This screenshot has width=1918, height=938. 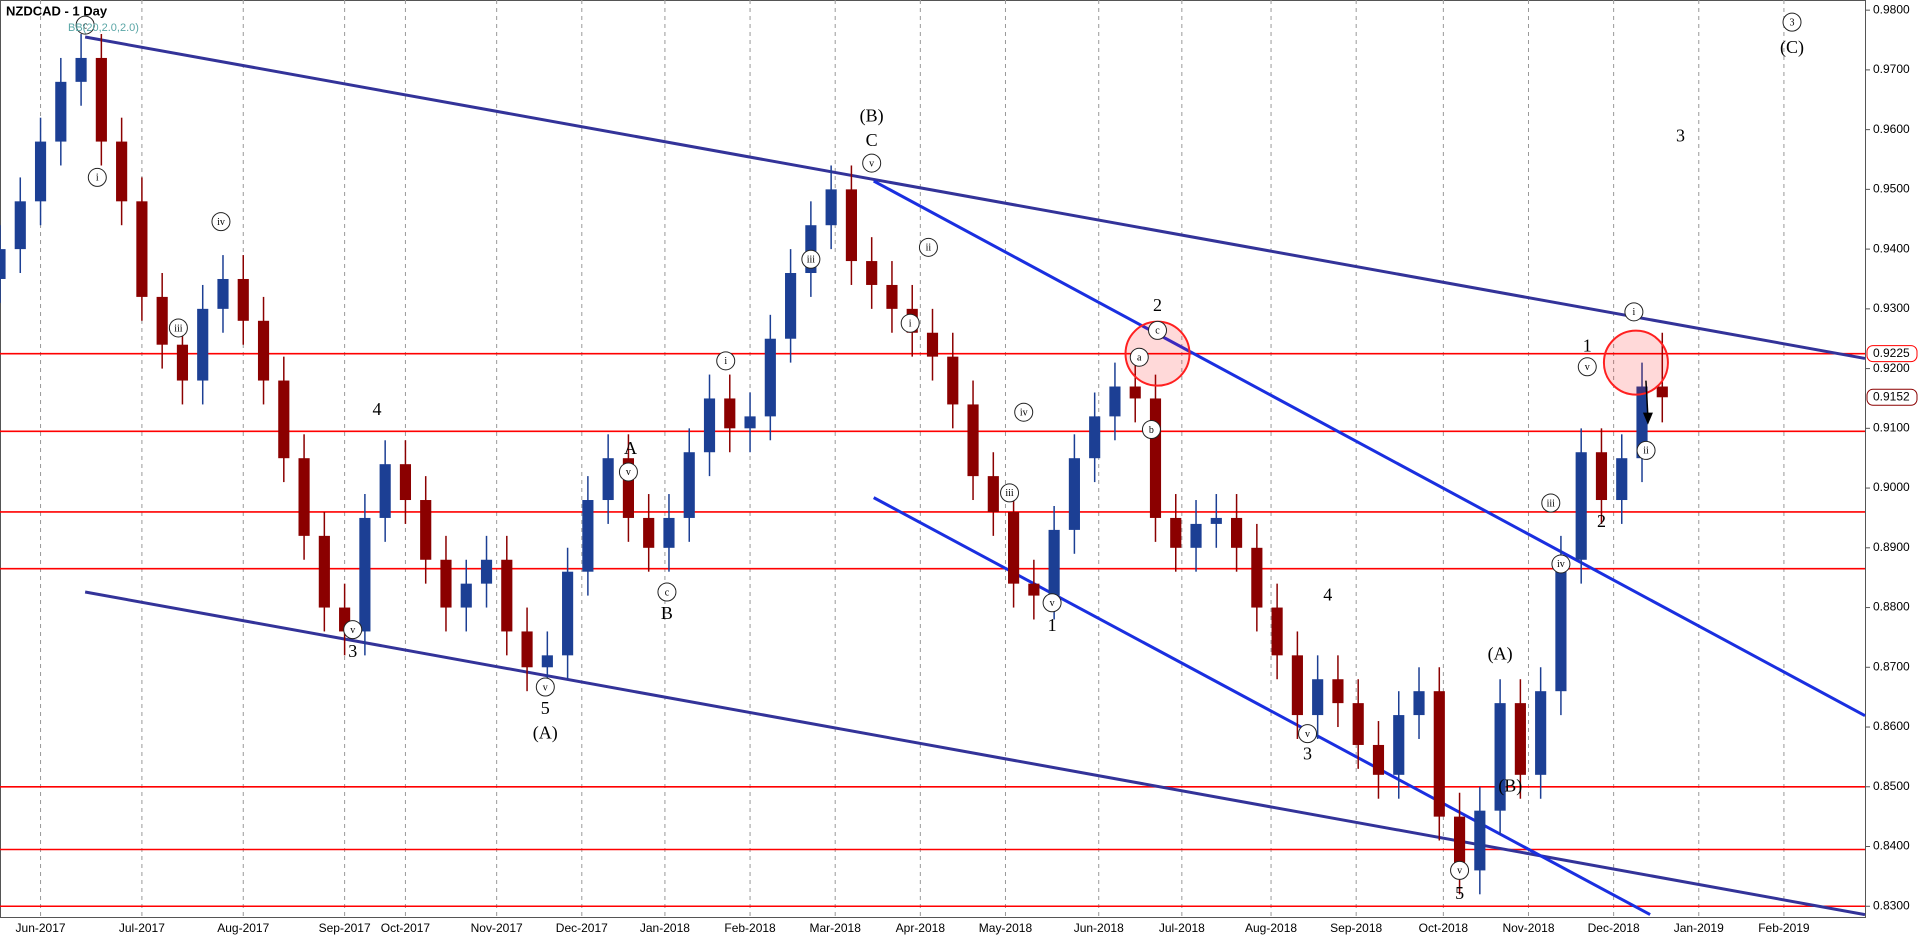 I want to click on price-label: 0.9225, so click(x=1891, y=353).